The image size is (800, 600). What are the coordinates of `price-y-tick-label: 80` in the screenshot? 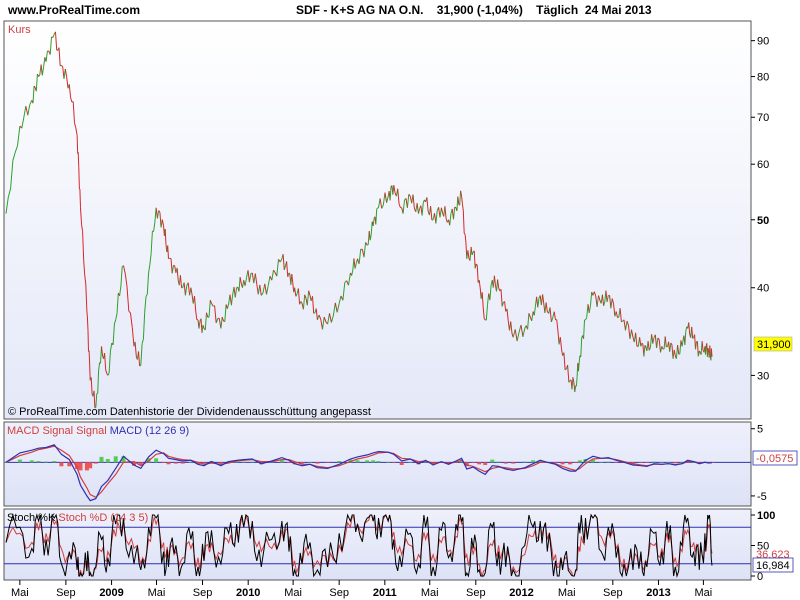 It's located at (763, 78).